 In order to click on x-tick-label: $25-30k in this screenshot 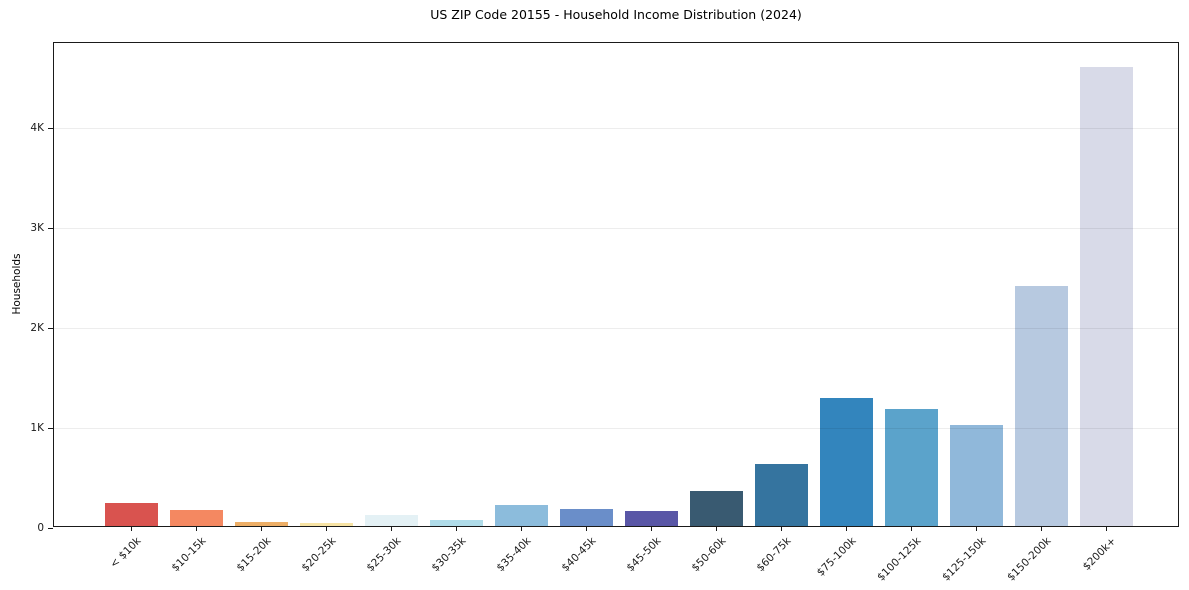, I will do `click(384, 555)`.